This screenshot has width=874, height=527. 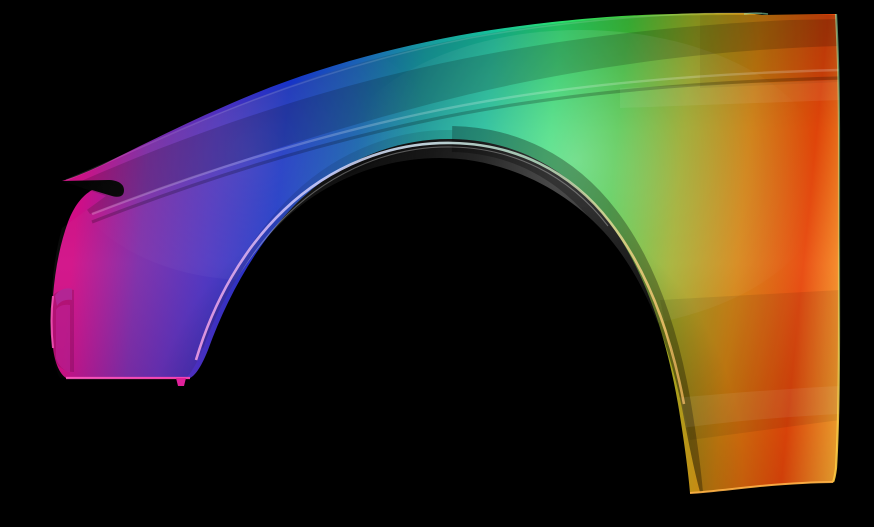 What do you see at coordinates (420, 72) in the screenshot?
I see `top-ridge-anchor` at bounding box center [420, 72].